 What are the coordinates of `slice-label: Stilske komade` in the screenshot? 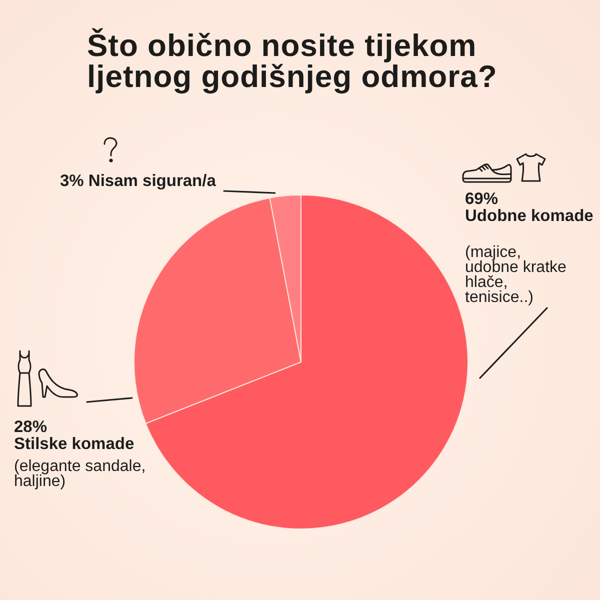 It's located at (74, 444).